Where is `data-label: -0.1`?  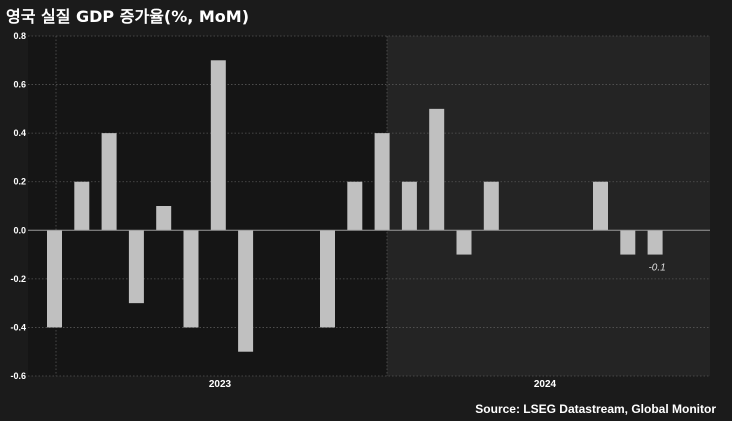
data-label: -0.1 is located at coordinates (656, 268).